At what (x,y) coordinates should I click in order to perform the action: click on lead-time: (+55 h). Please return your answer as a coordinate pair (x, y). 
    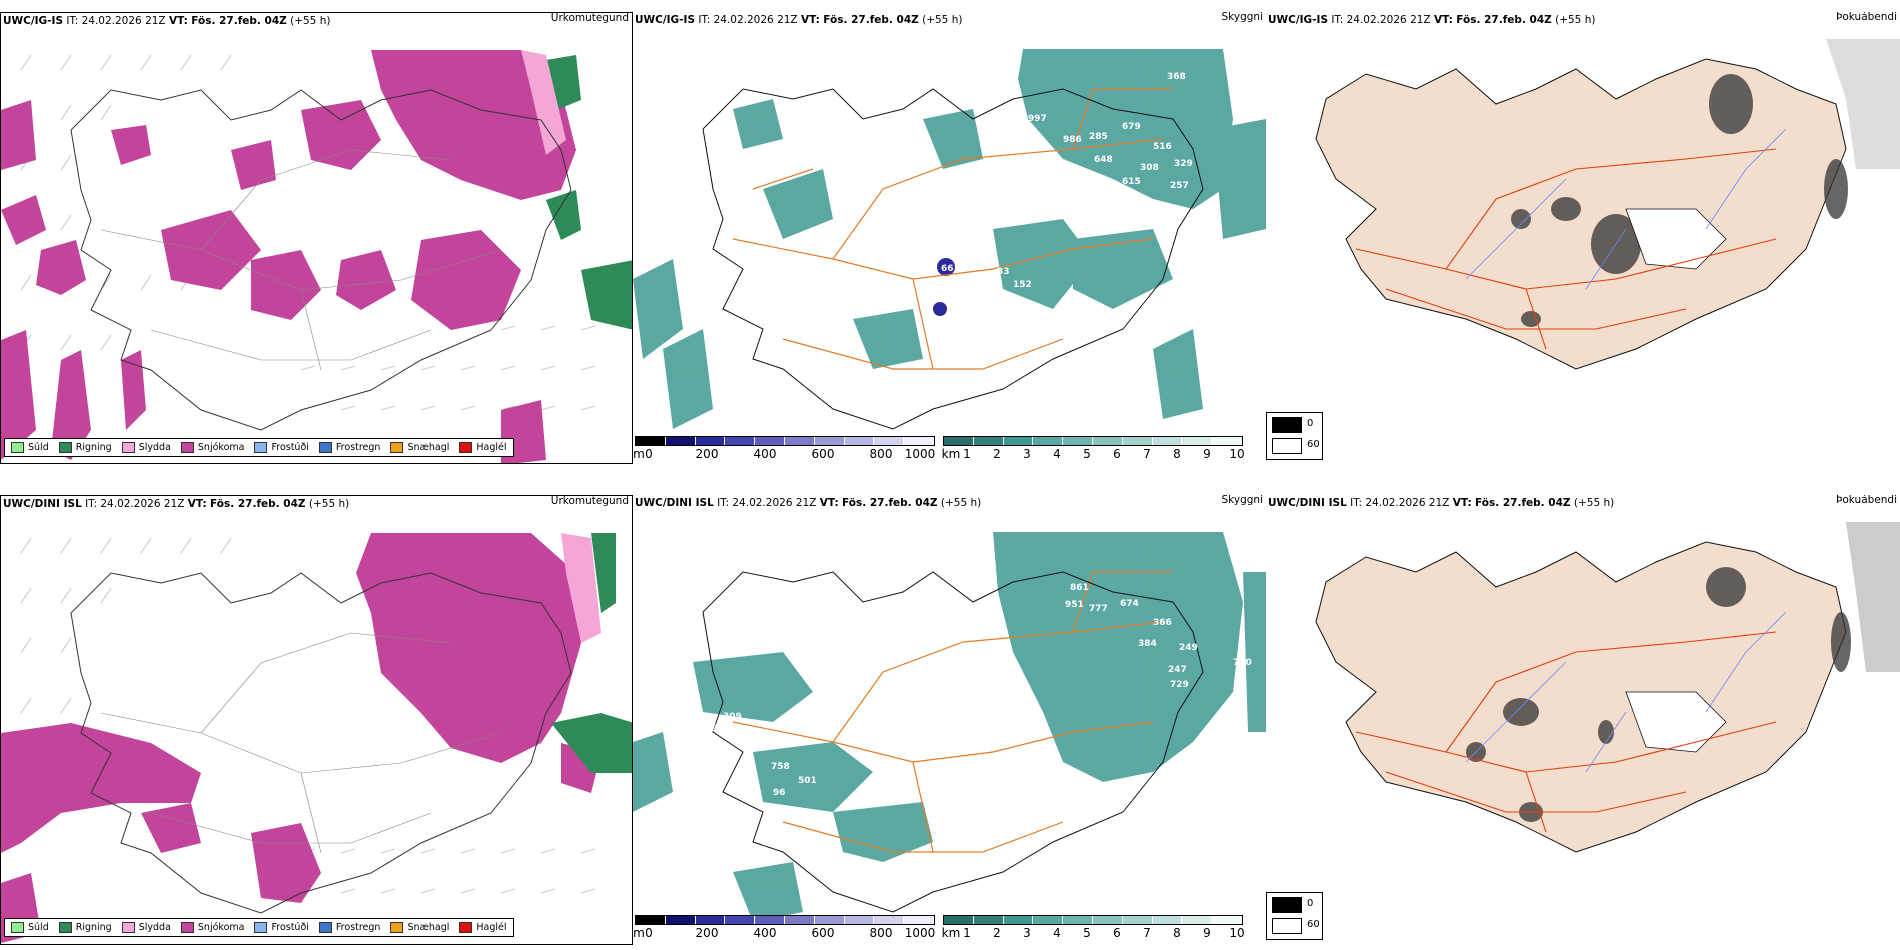
    Looking at the image, I should click on (310, 21).